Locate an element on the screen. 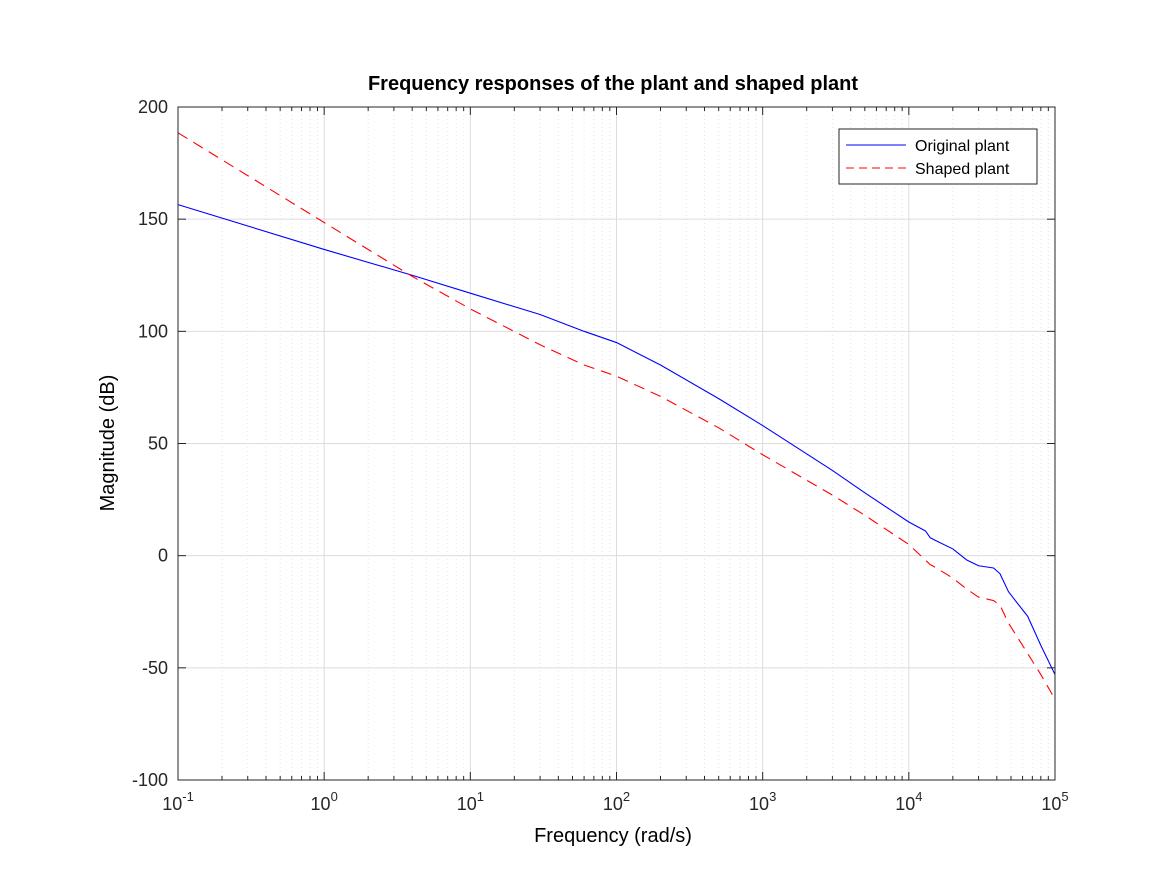 The image size is (1167, 875). x-tick-label: 10⁻¹ is located at coordinates (178, 801).